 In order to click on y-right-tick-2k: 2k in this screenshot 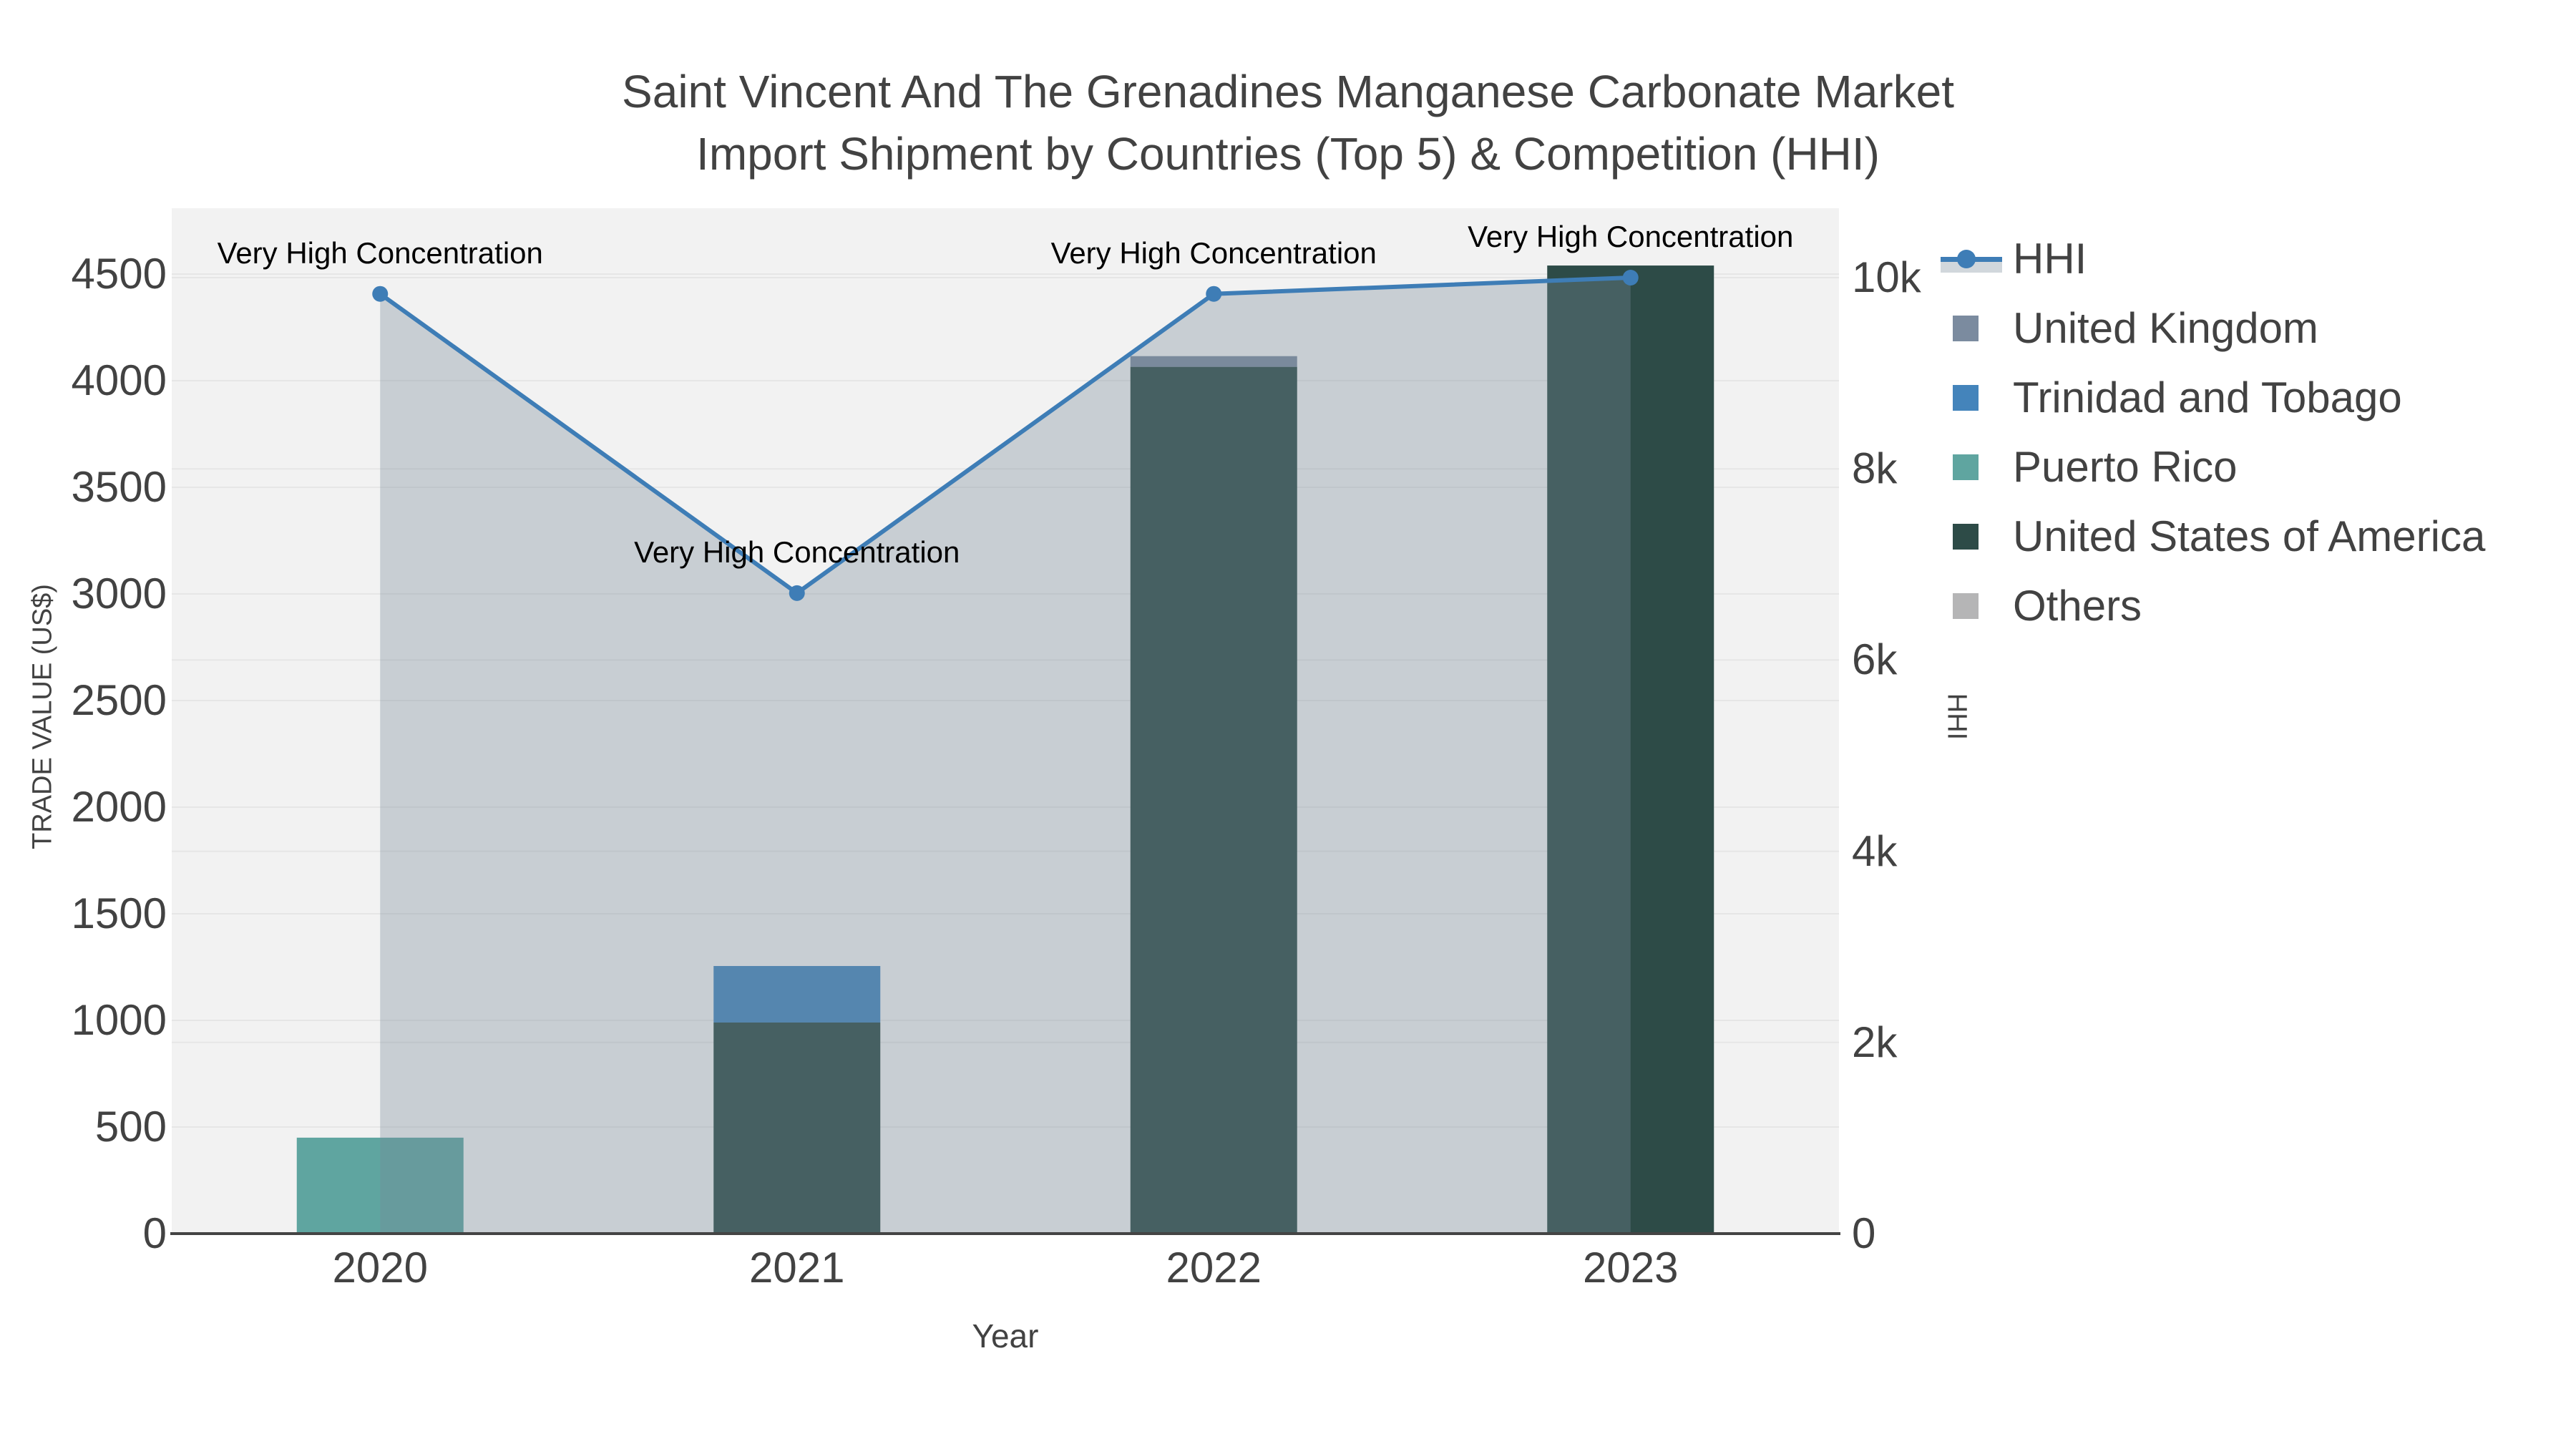, I will do `click(1875, 1042)`.